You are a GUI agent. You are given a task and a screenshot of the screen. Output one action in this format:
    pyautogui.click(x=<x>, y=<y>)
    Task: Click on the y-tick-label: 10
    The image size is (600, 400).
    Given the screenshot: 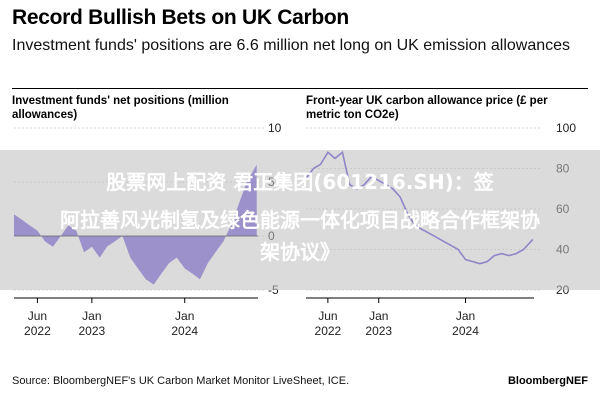 What is the action you would take?
    pyautogui.click(x=275, y=128)
    